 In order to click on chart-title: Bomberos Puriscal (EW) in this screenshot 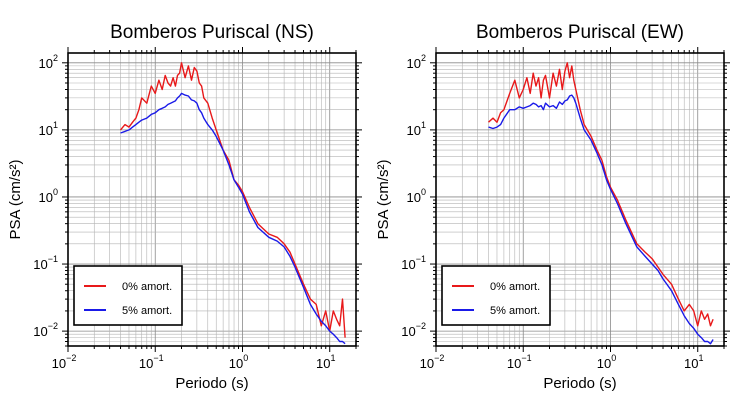, I will do `click(580, 32)`.